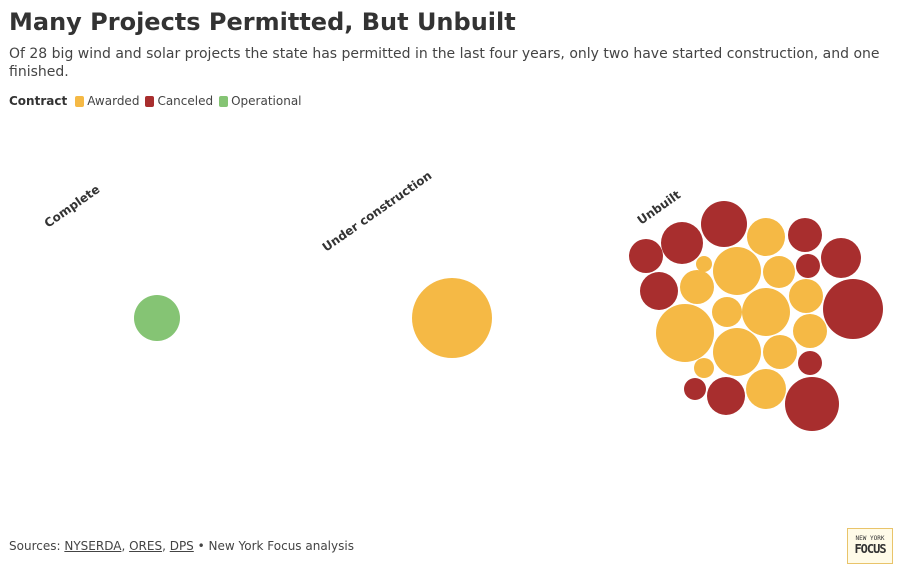  I want to click on legend-label: Operational, so click(266, 101).